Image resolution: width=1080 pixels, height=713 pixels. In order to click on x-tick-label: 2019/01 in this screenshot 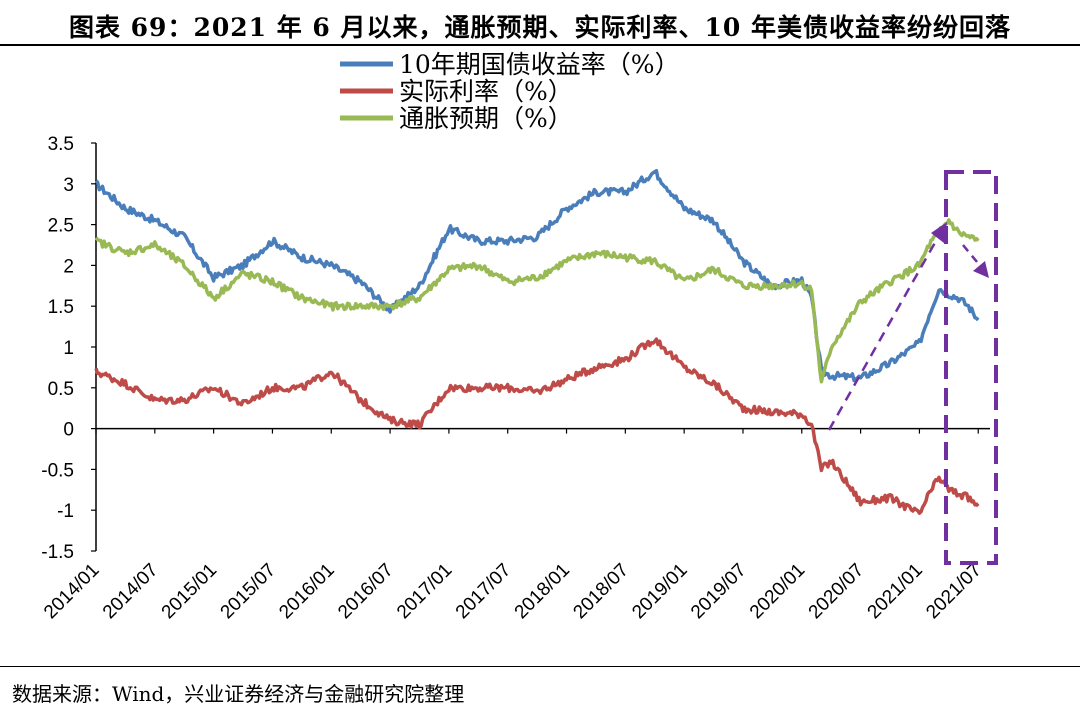, I will do `click(659, 591)`.